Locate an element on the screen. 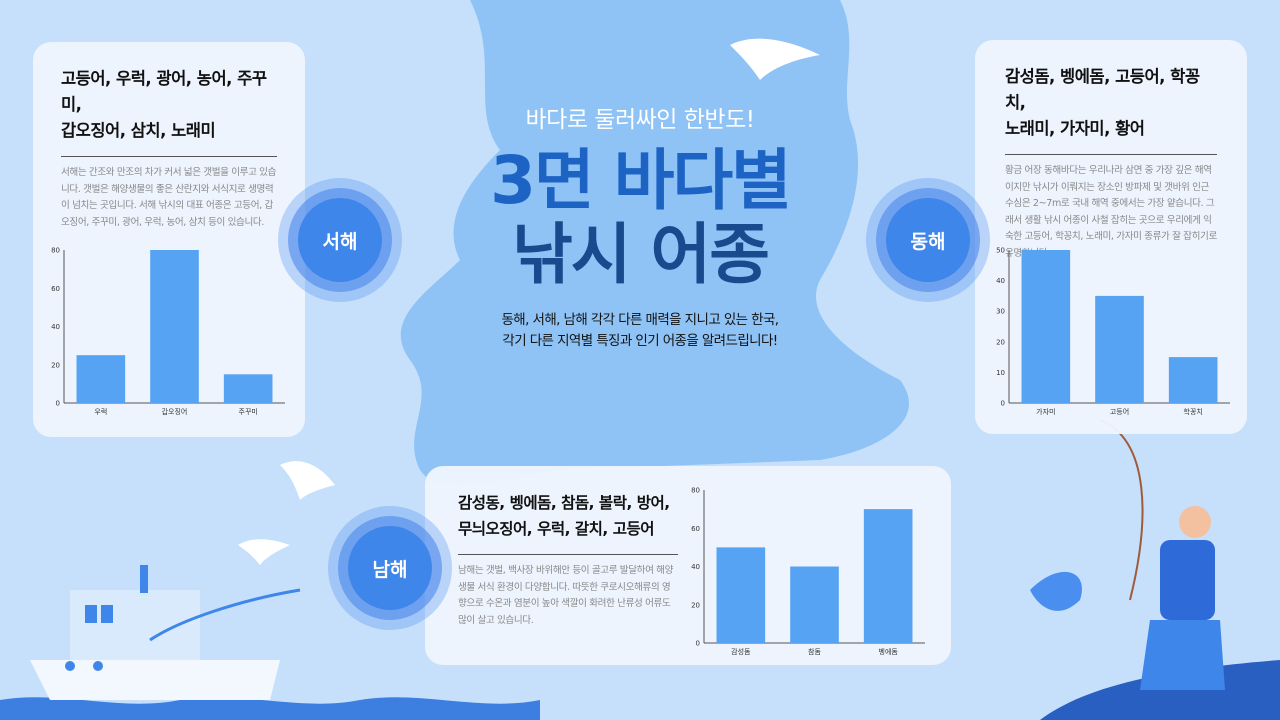 The height and width of the screenshot is (720, 1280). east-sea-badge: 동해 is located at coordinates (928, 240).